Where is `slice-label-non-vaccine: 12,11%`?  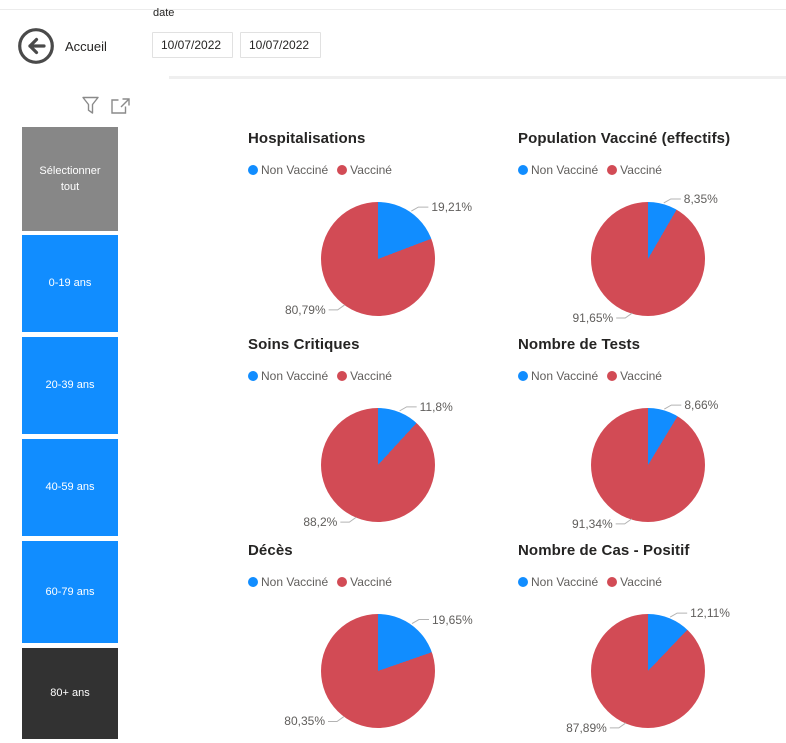
slice-label-non-vaccine: 12,11% is located at coordinates (710, 613).